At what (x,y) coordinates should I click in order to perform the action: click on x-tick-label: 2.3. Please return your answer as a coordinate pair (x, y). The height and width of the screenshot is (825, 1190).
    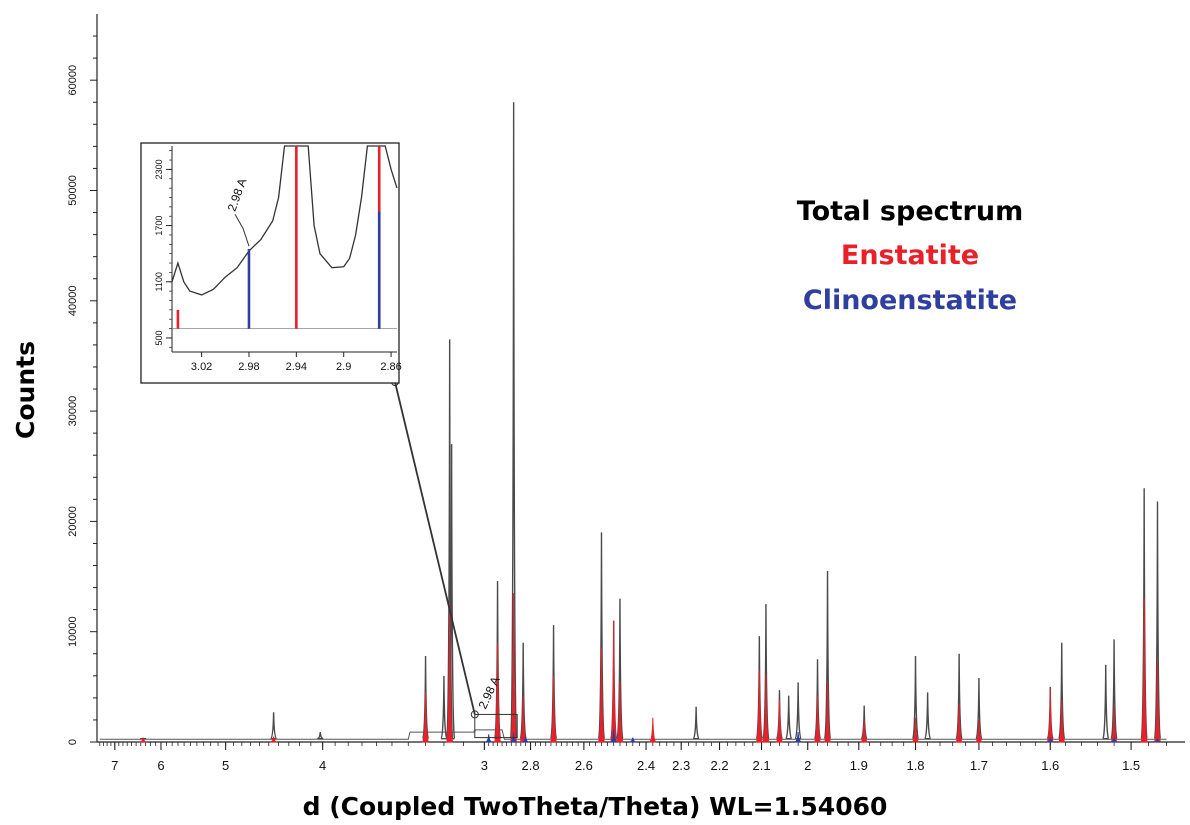
    Looking at the image, I should click on (681, 765).